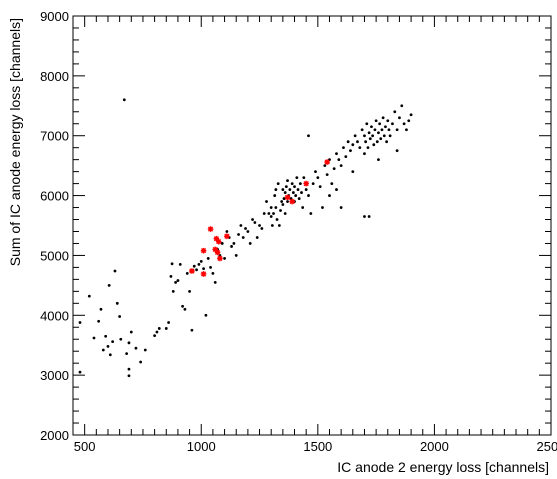 Image resolution: width=557 pixels, height=479 pixels. I want to click on x-tick-label: 1000, so click(201, 446).